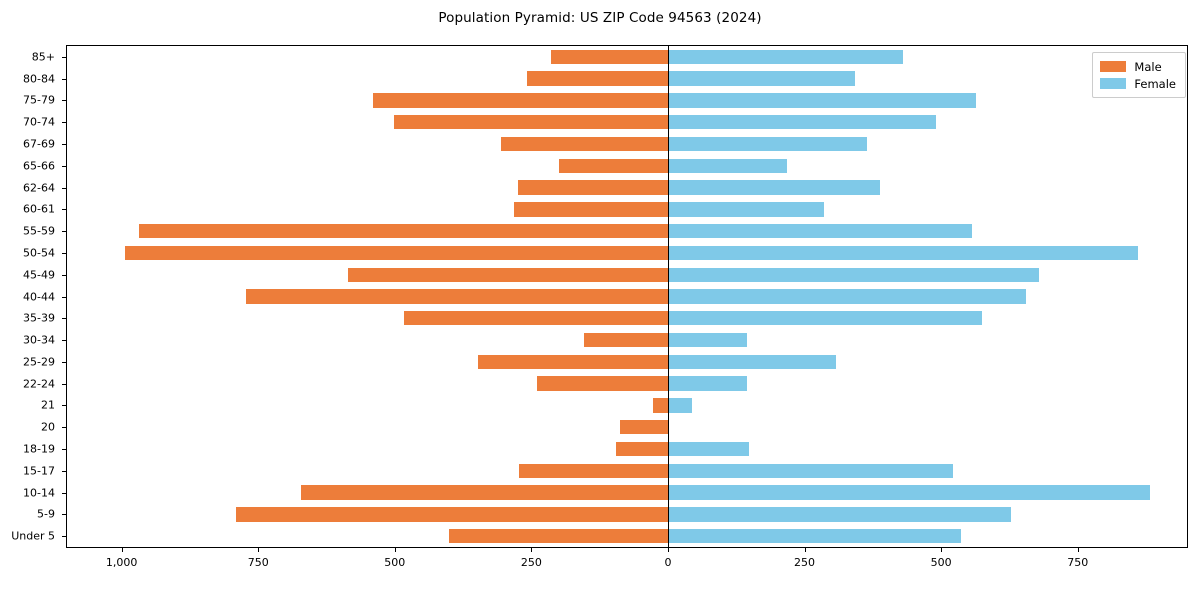 The height and width of the screenshot is (600, 1200). What do you see at coordinates (39, 362) in the screenshot?
I see `y-tick-label: 25-29` at bounding box center [39, 362].